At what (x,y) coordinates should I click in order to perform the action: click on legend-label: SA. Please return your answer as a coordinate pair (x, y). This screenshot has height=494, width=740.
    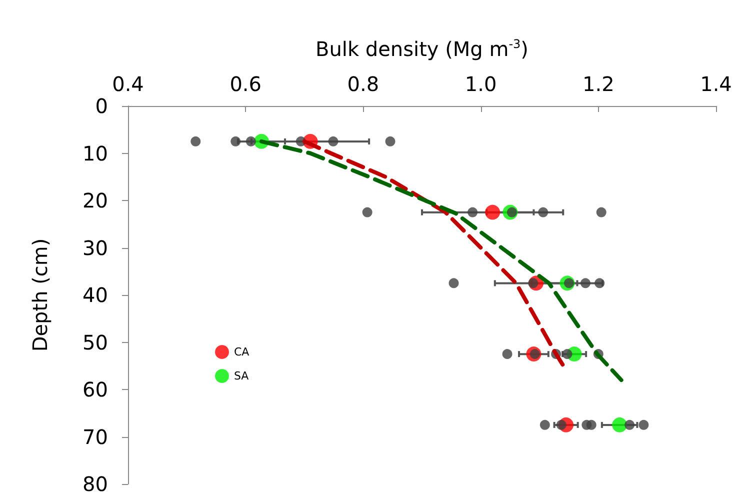
    Looking at the image, I should click on (242, 376).